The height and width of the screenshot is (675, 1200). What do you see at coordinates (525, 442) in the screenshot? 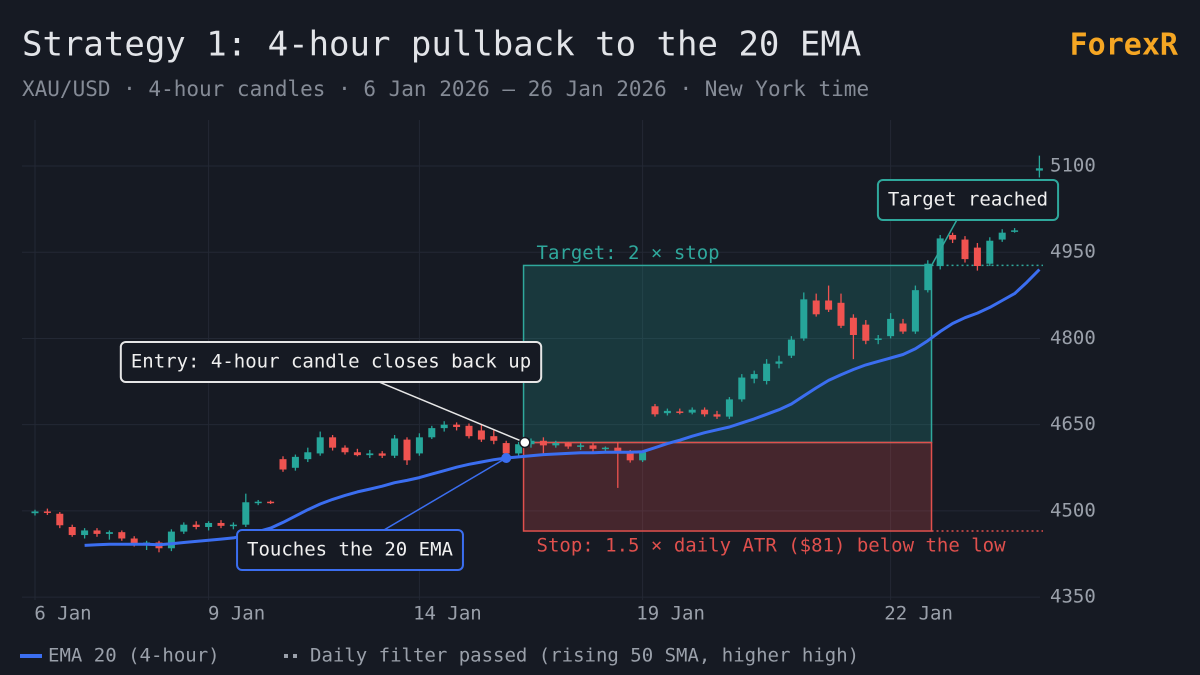
I see `entry-dot` at bounding box center [525, 442].